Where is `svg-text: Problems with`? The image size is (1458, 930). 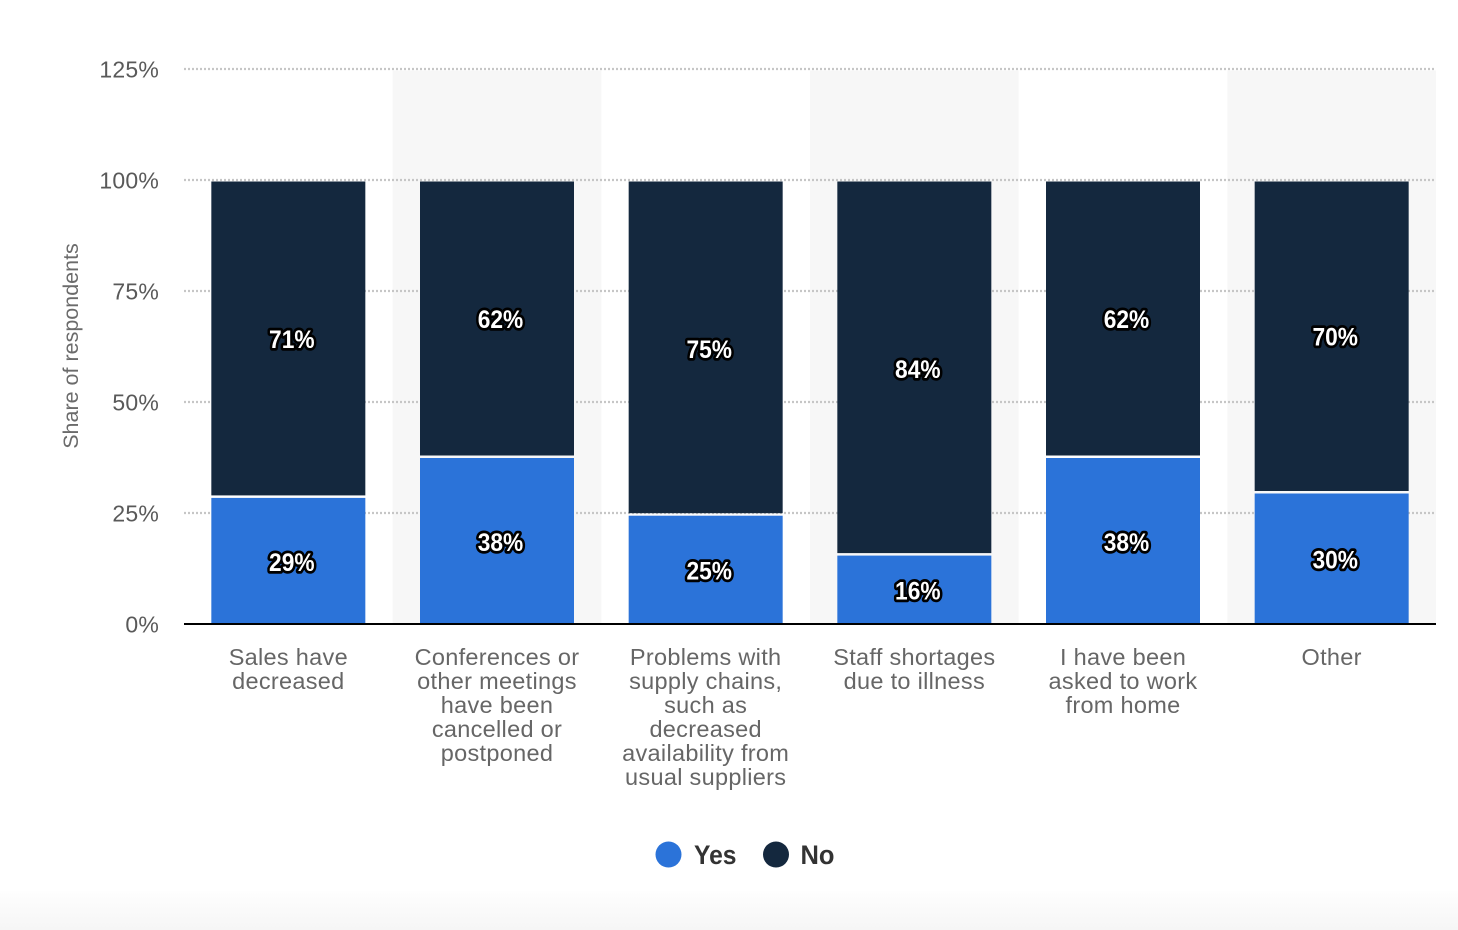
svg-text: Problems with is located at coordinates (705, 657).